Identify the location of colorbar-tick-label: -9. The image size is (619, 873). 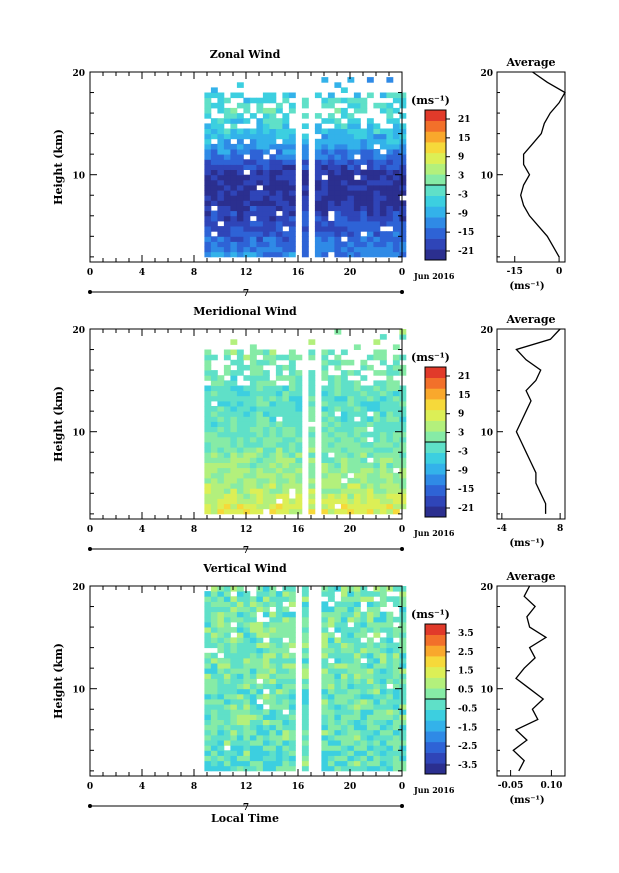
(463, 471).